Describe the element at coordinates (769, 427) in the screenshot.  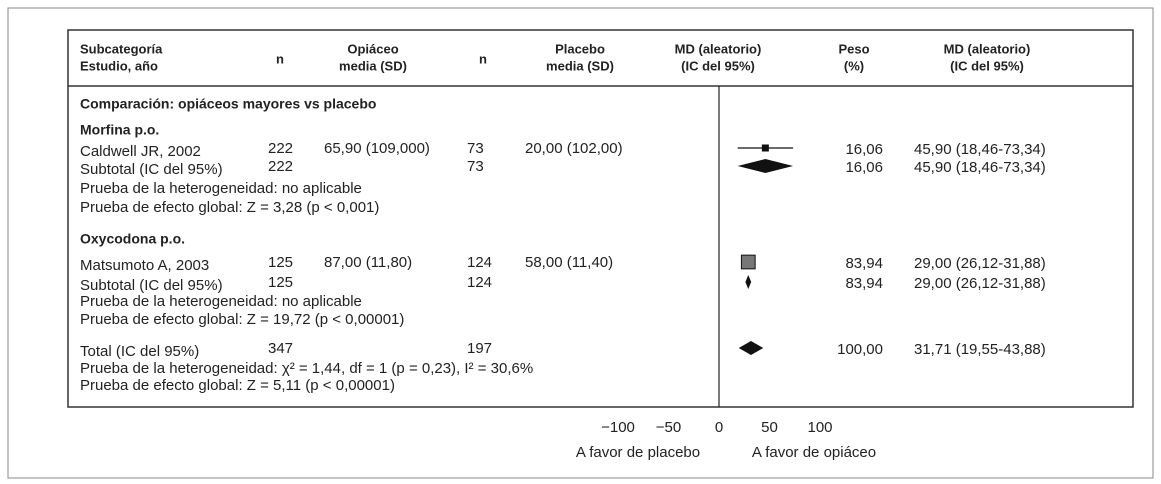
I see `x-tick-label: 50` at that location.